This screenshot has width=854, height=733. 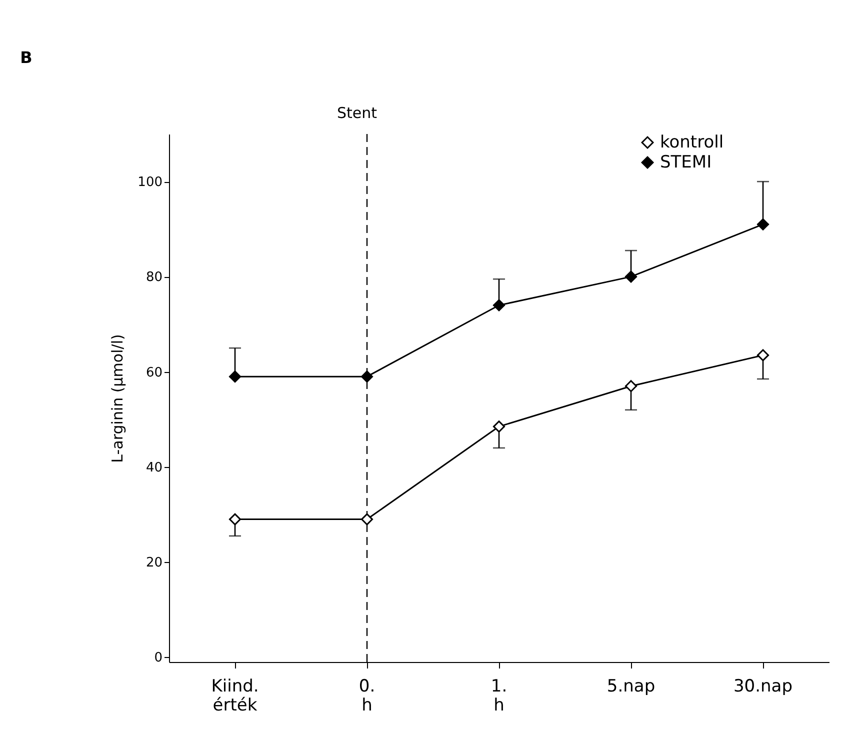 What do you see at coordinates (686, 162) in the screenshot?
I see `legend-label: STEMI` at bounding box center [686, 162].